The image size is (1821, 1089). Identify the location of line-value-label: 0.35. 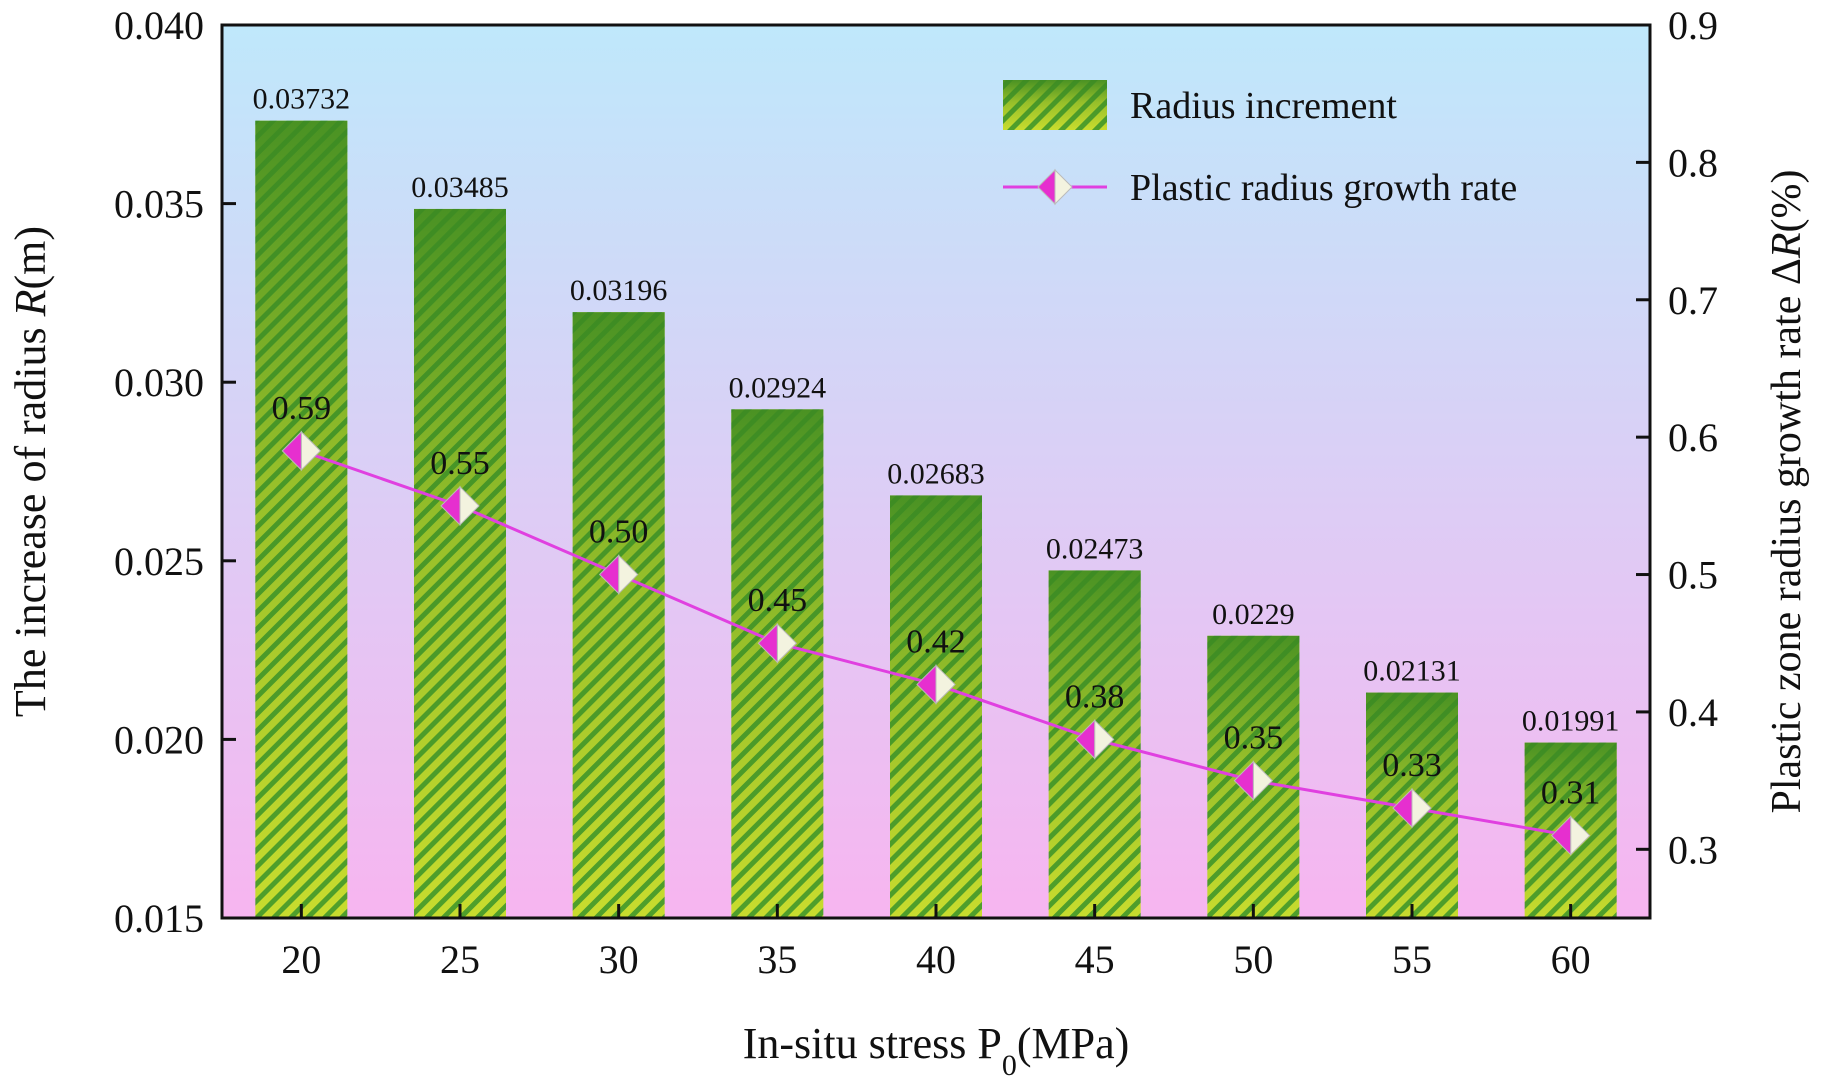
(1254, 738).